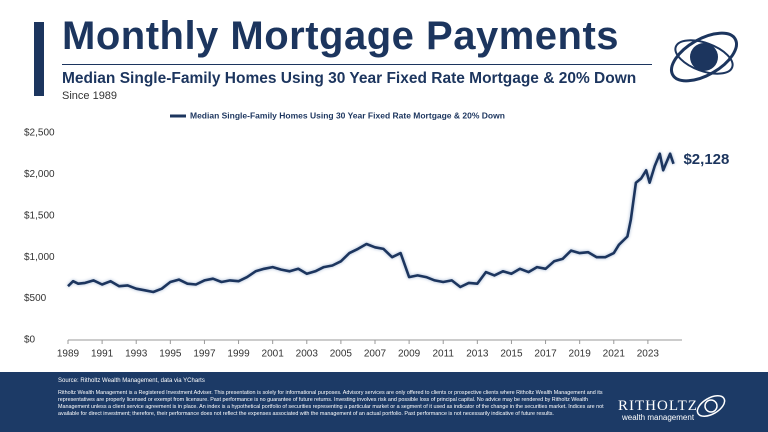 This screenshot has height=432, width=768. What do you see at coordinates (90, 96) in the screenshot?
I see `note: Since 1989` at bounding box center [90, 96].